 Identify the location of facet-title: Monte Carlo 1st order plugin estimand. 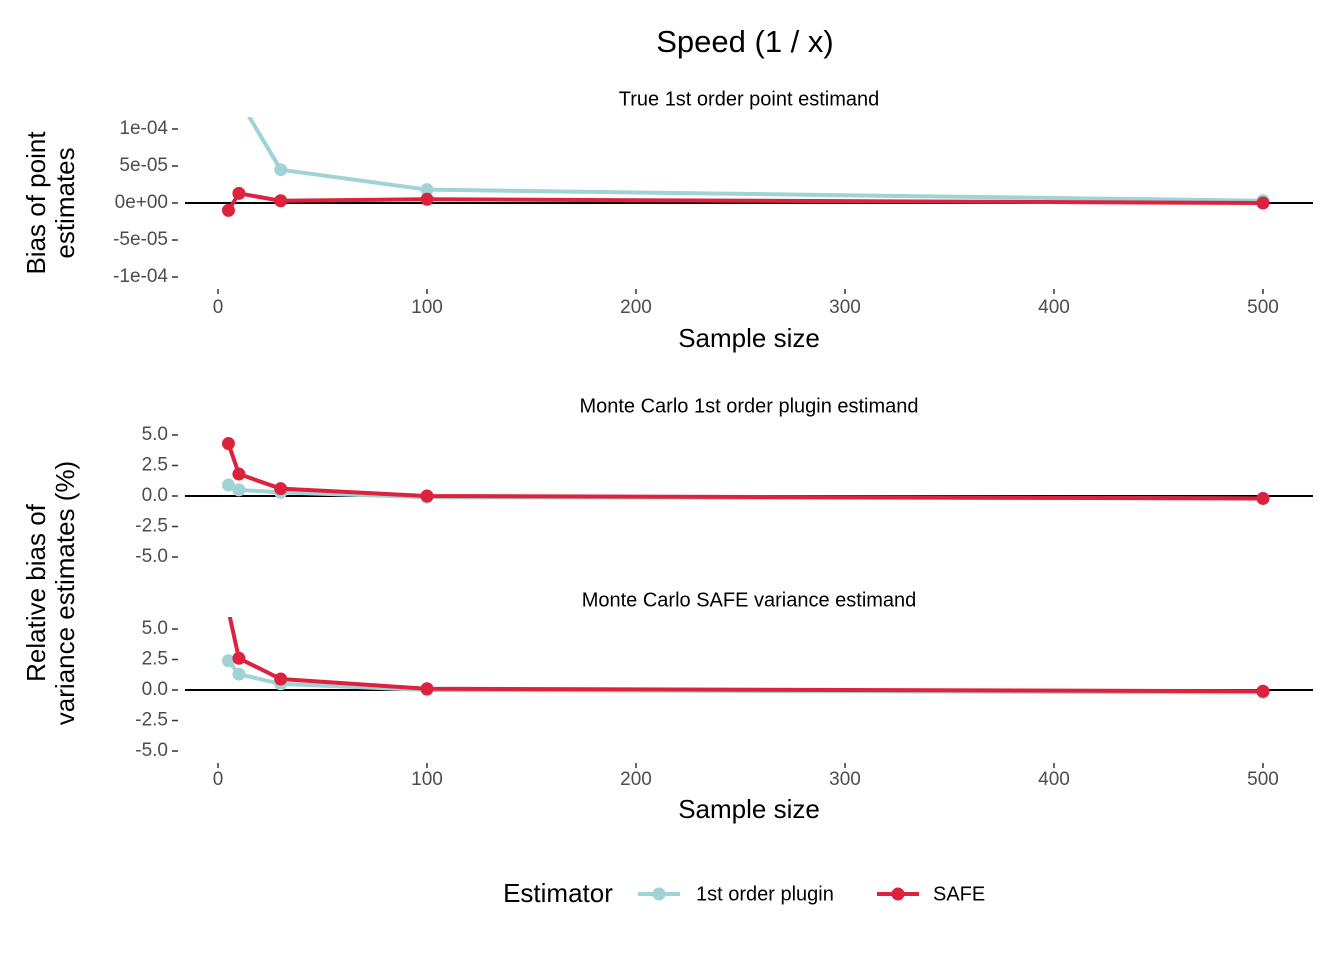
(748, 406).